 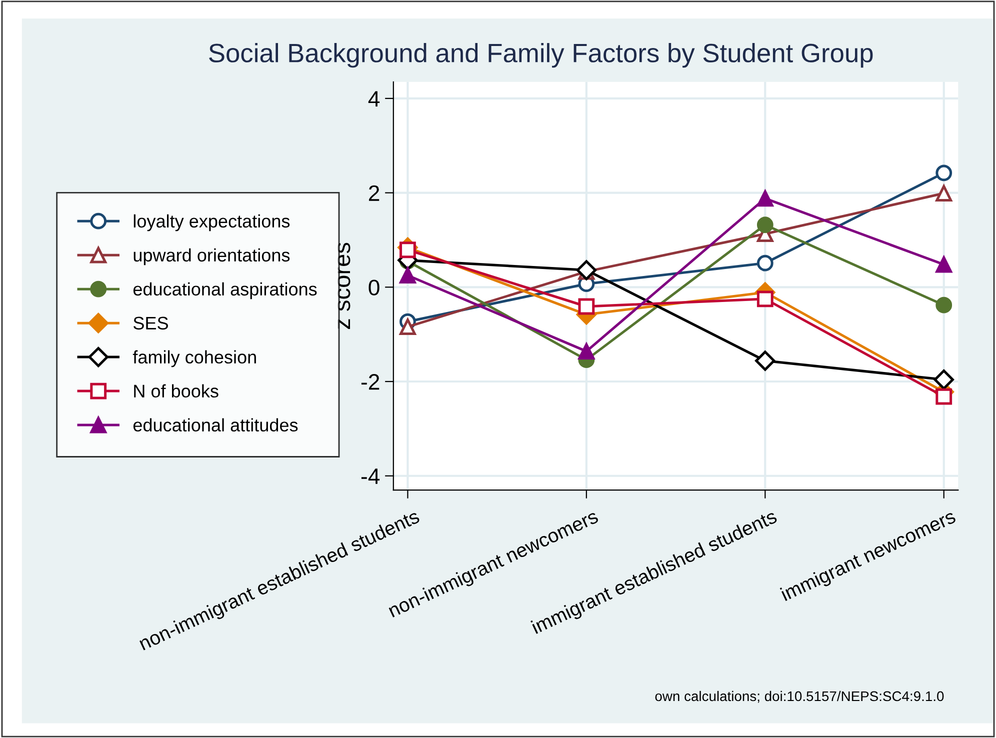 I want to click on legend-label: N of books, so click(x=176, y=391).